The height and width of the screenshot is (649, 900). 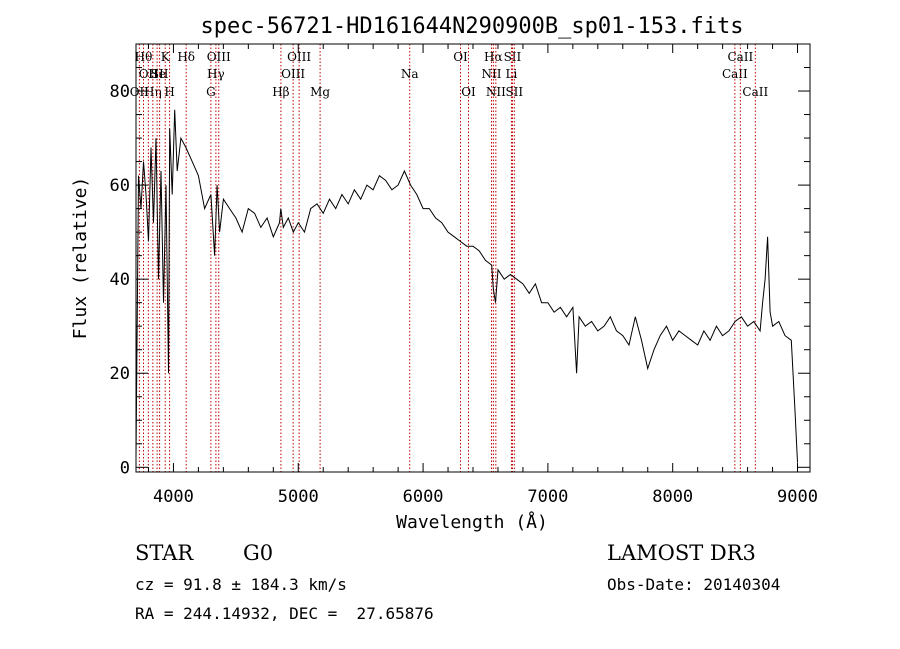 I want to click on line-label-na: Na, so click(x=410, y=74).